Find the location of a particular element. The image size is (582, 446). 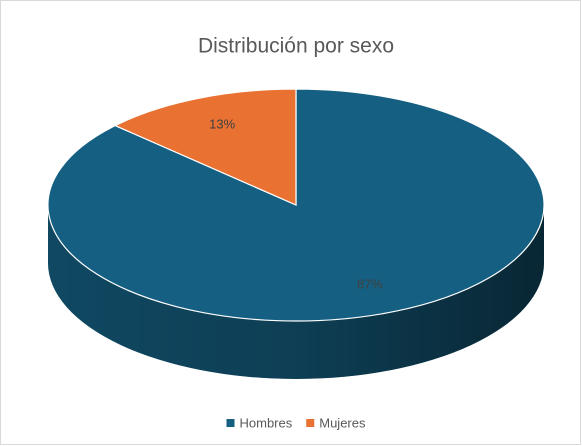

data-label: 13% is located at coordinates (222, 124).